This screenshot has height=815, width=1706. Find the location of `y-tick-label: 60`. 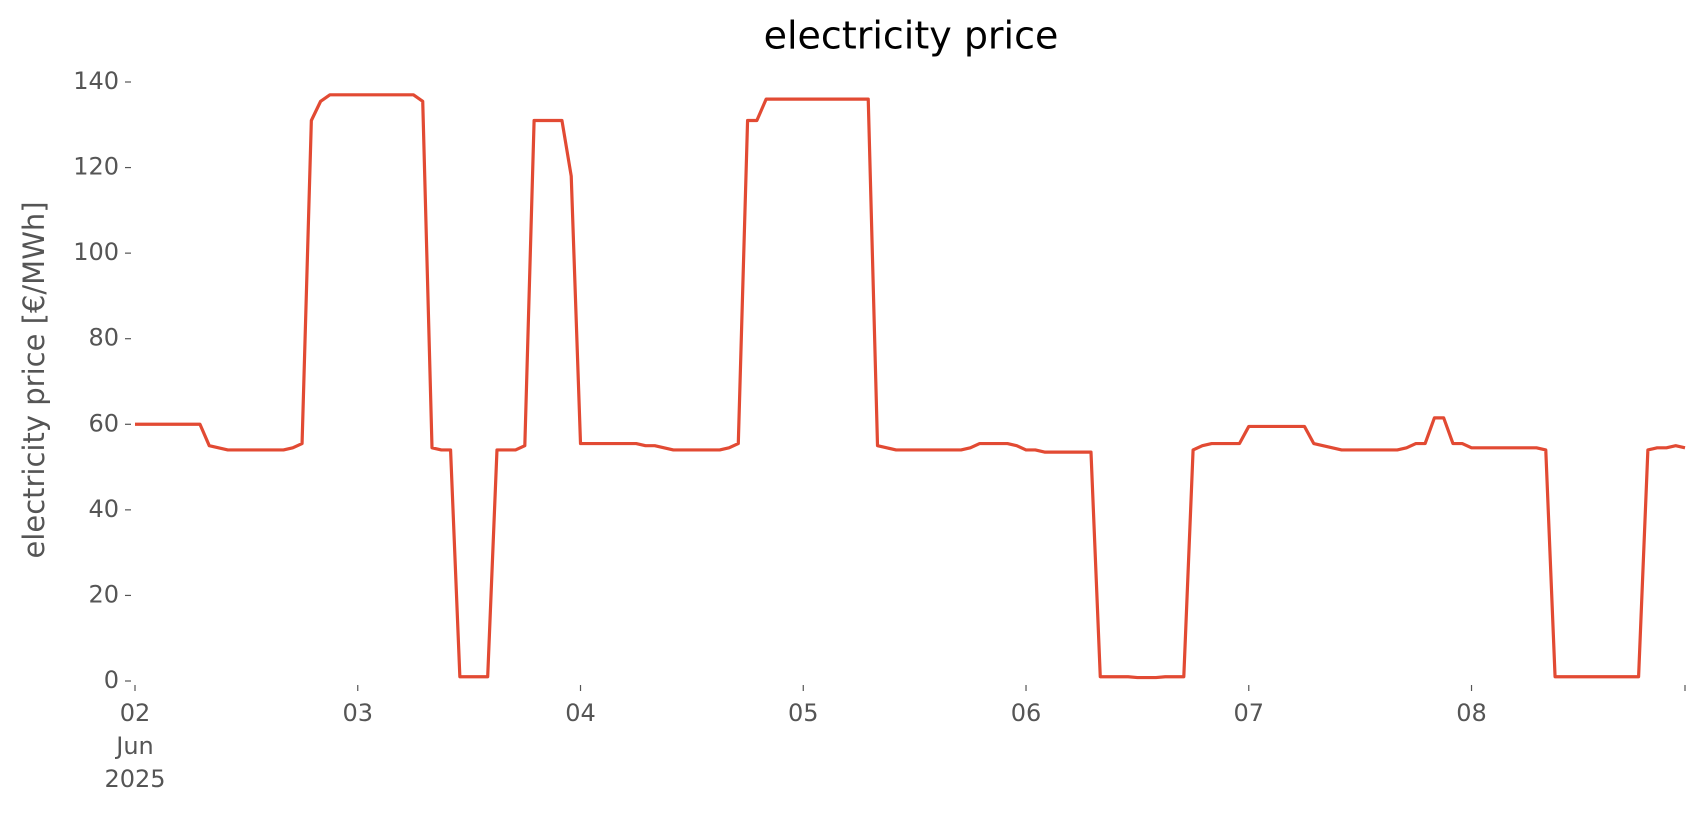

y-tick-label: 60 is located at coordinates (103, 423).